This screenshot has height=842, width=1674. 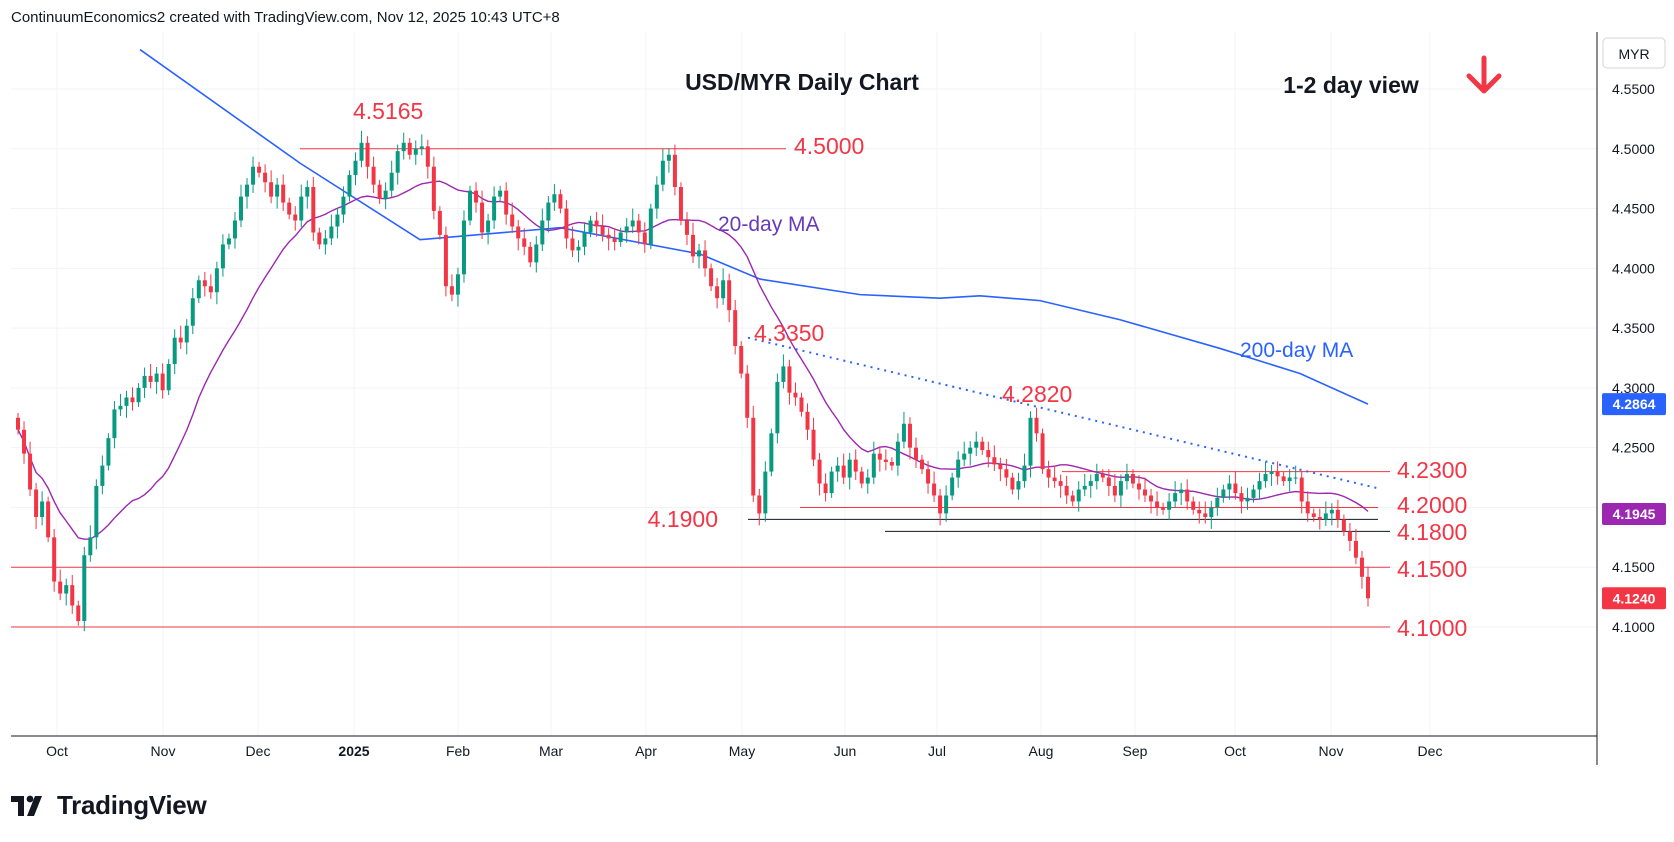 What do you see at coordinates (1633, 388) in the screenshot?
I see `price-tick-label: 4.3000` at bounding box center [1633, 388].